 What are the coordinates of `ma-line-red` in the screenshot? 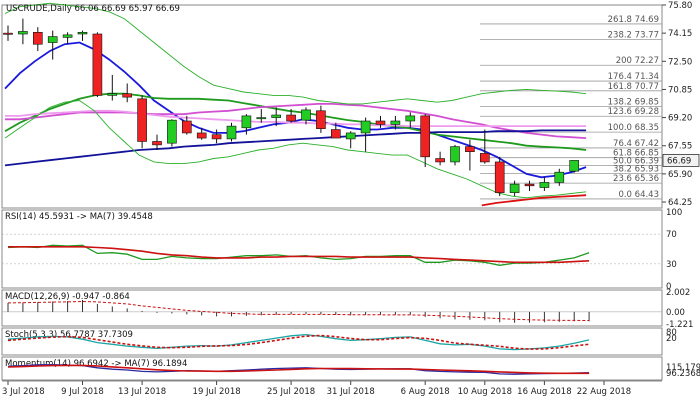 It's located at (534, 200).